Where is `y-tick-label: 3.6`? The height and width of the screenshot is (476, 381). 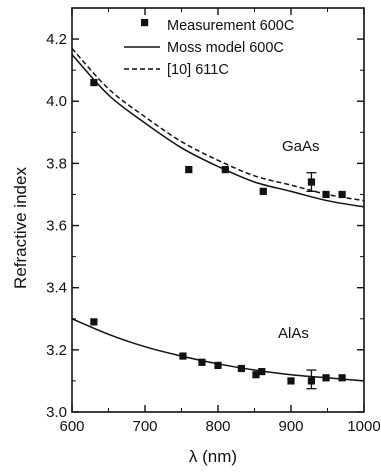
y-tick-label: 3.6 is located at coordinates (56, 226).